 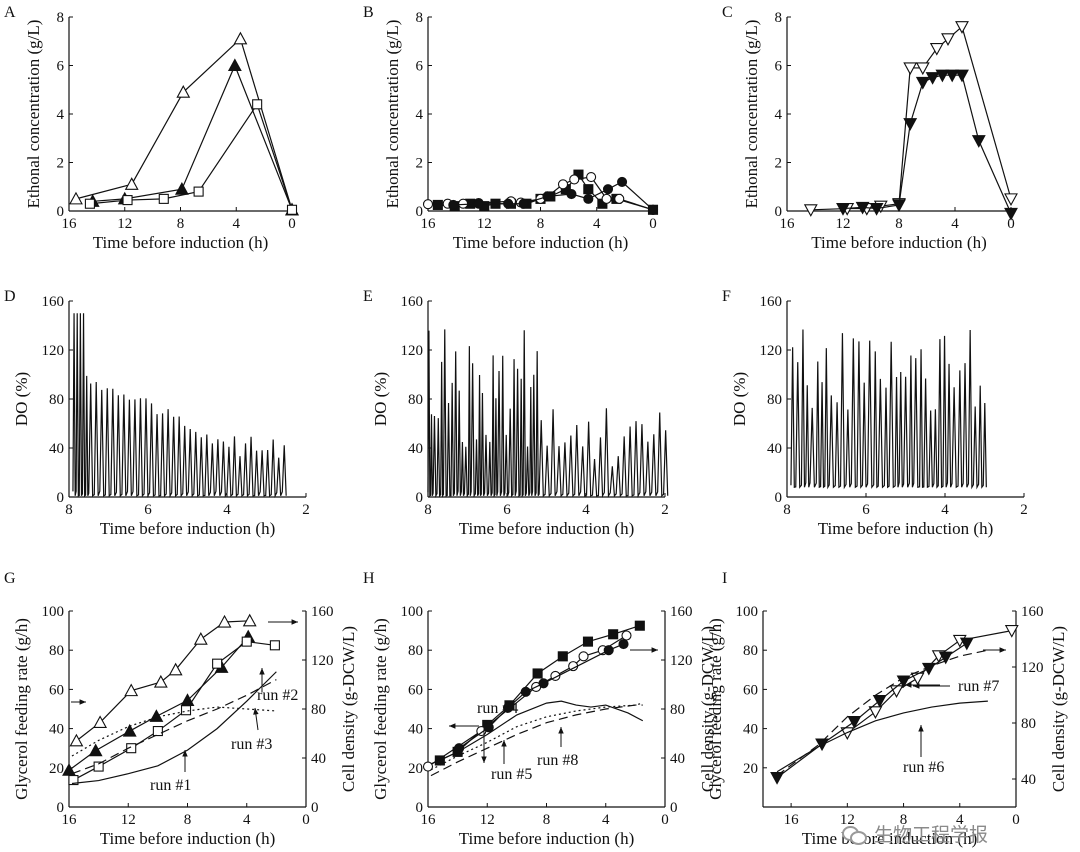 I want to click on y-tick-label: 4, so click(x=779, y=115).